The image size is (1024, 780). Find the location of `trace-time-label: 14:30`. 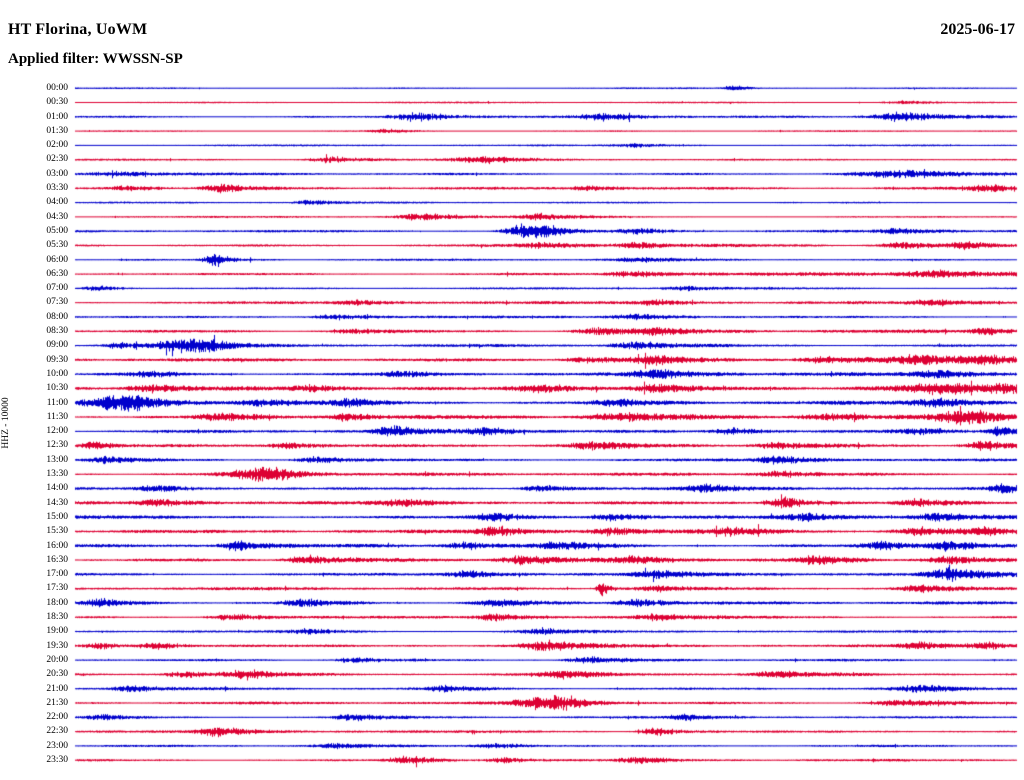

trace-time-label: 14:30 is located at coordinates (57, 502).